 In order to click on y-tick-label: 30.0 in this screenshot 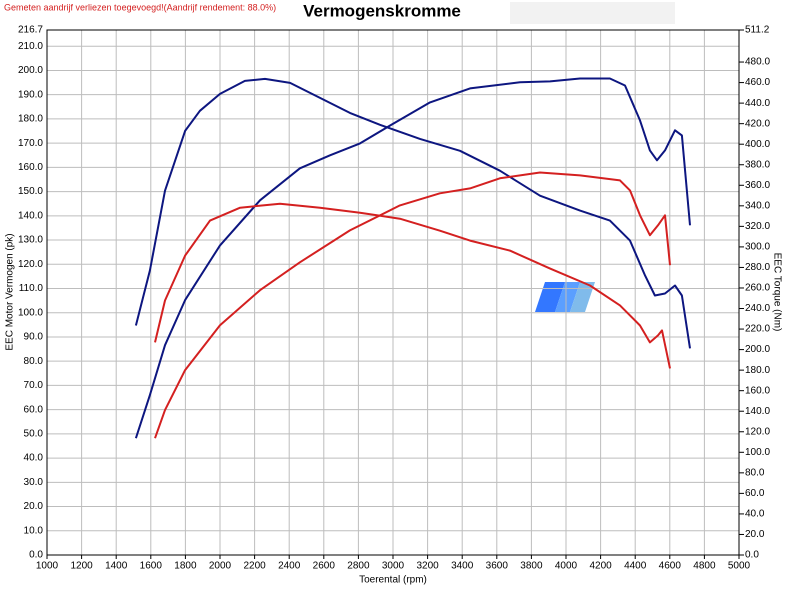, I will do `click(34, 482)`.